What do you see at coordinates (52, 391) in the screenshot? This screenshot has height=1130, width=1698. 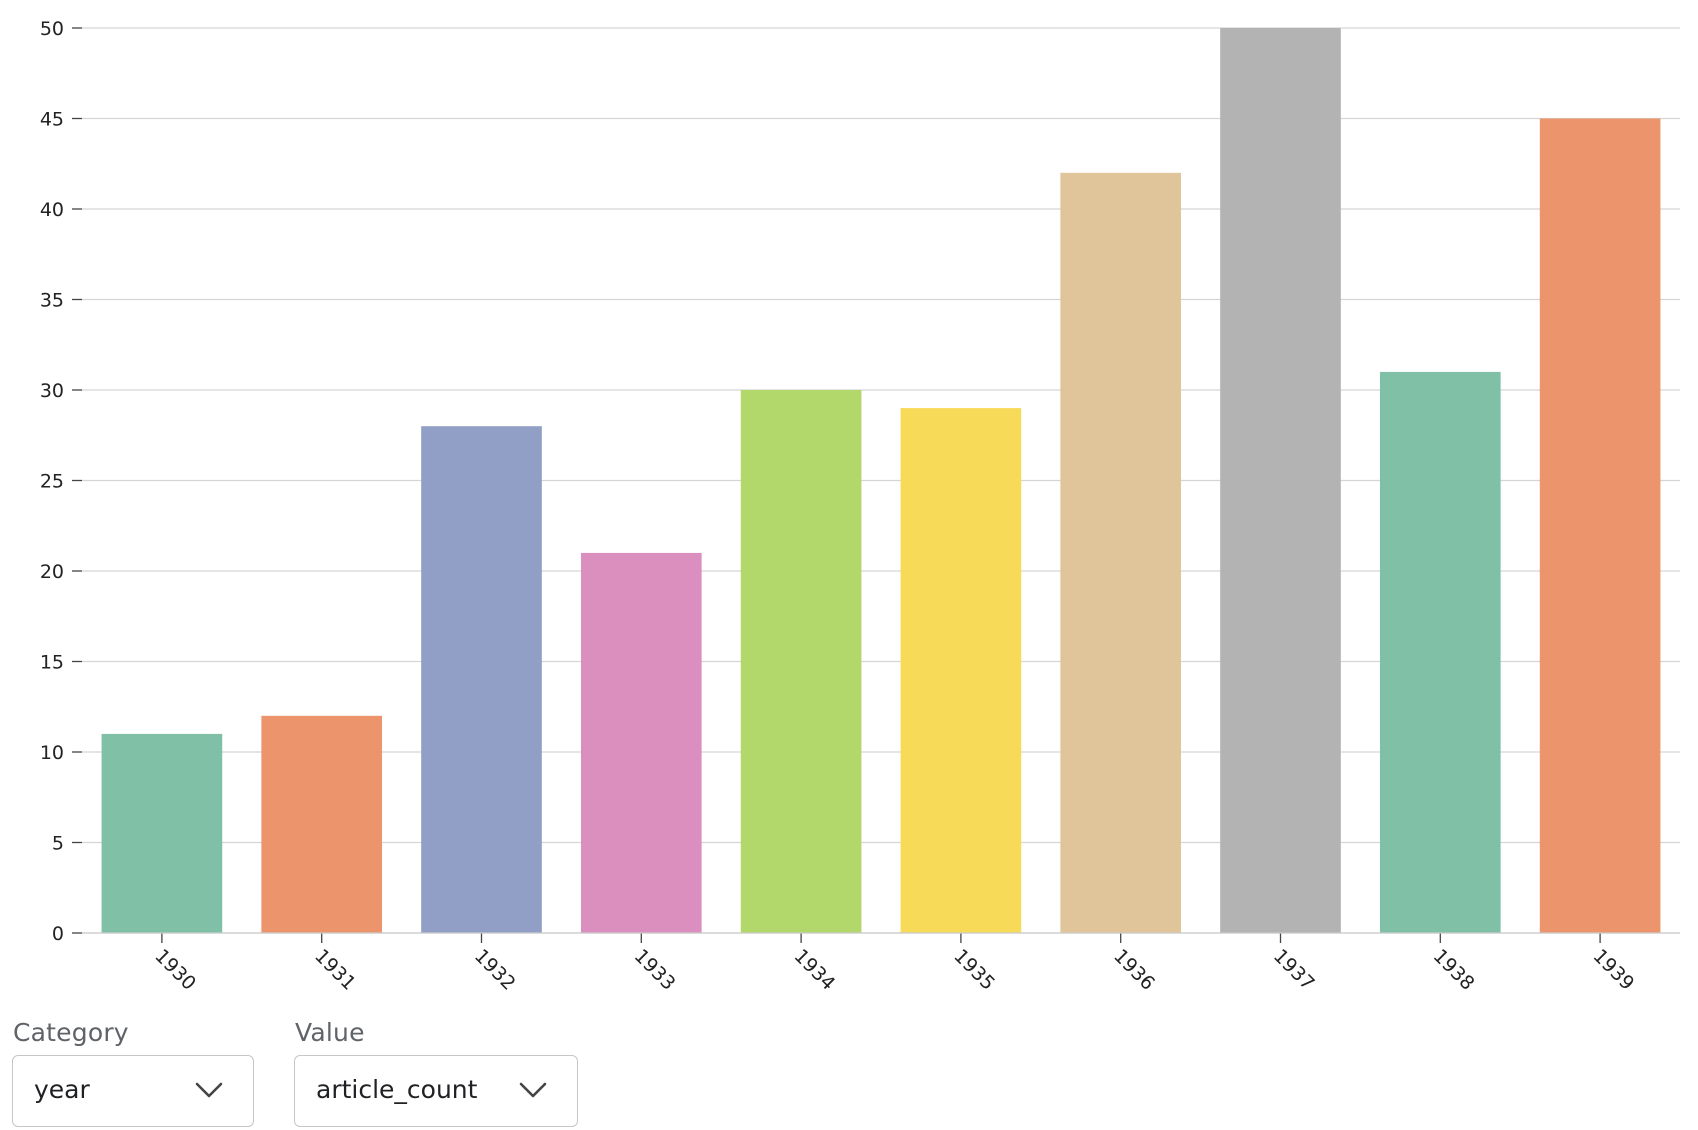 I see `y-tick-label: 30` at bounding box center [52, 391].